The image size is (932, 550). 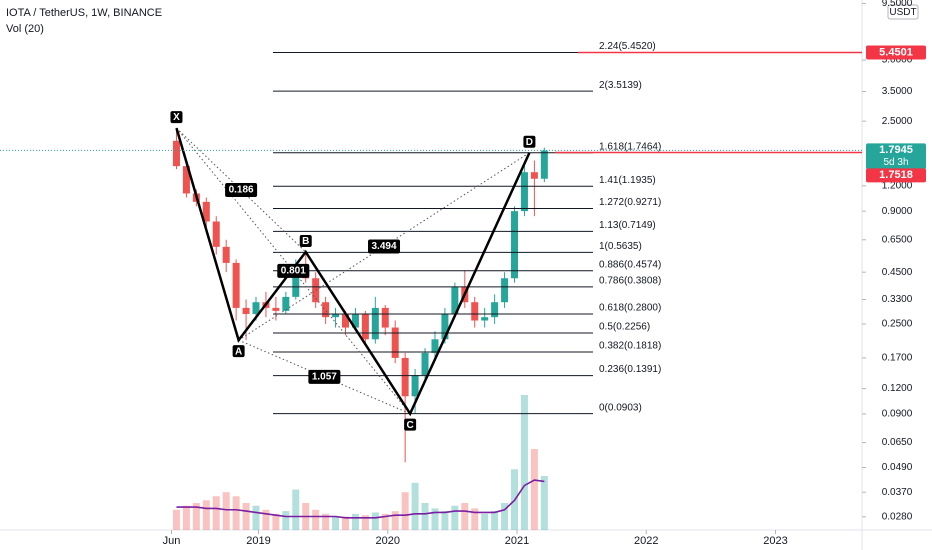 I want to click on ratio-label: 1.057, so click(x=324, y=377).